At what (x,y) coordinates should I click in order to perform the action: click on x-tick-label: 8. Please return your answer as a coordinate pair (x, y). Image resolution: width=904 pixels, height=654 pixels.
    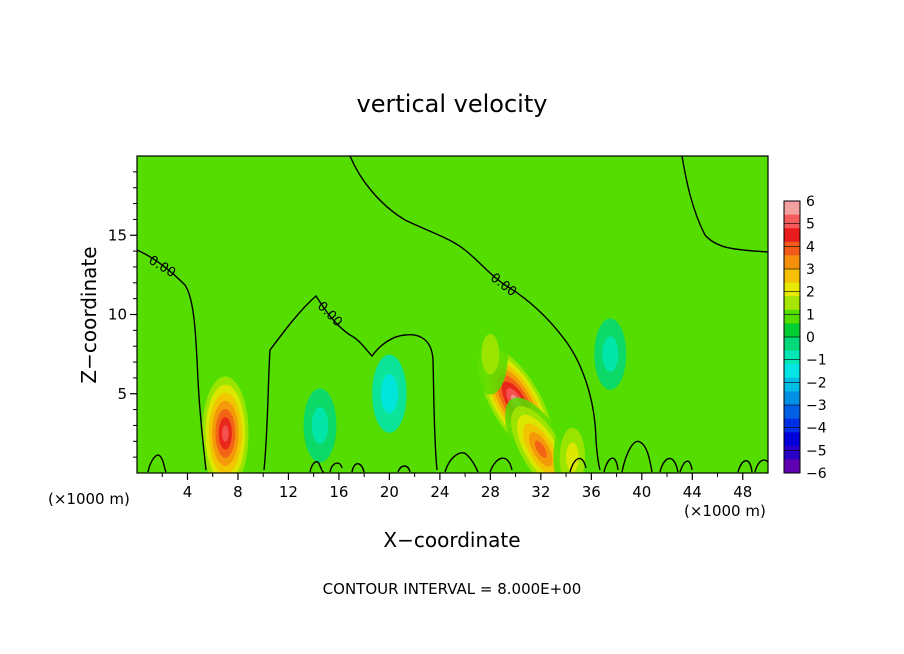
    Looking at the image, I should click on (238, 492).